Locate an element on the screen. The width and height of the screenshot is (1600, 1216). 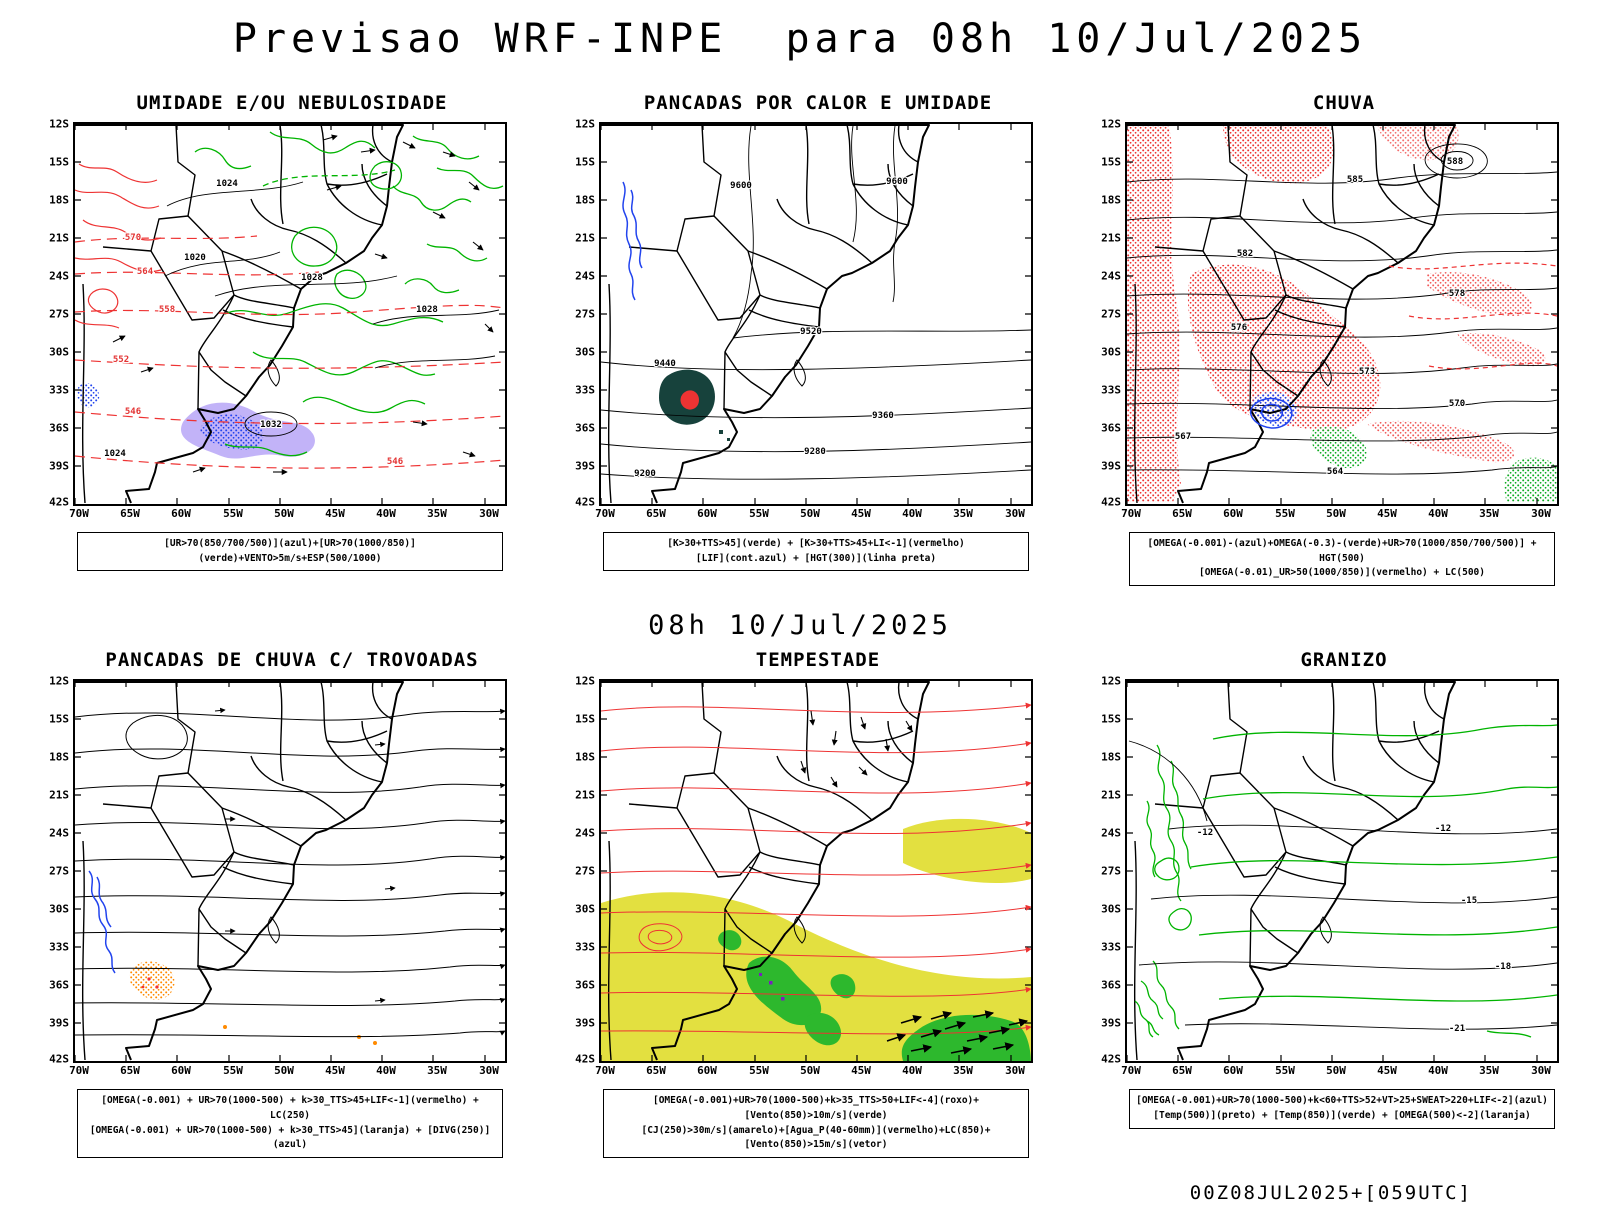
svg-text: 576 is located at coordinates (1239, 328).